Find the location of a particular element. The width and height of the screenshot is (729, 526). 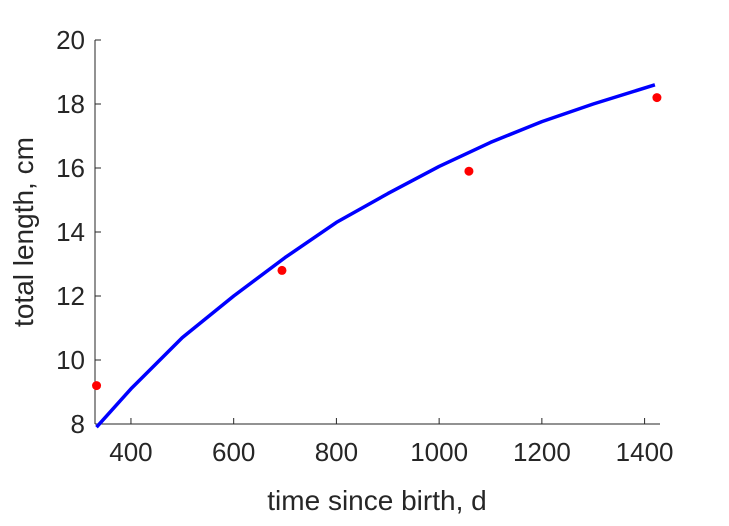

y-tick-label: 16 is located at coordinates (70, 168).